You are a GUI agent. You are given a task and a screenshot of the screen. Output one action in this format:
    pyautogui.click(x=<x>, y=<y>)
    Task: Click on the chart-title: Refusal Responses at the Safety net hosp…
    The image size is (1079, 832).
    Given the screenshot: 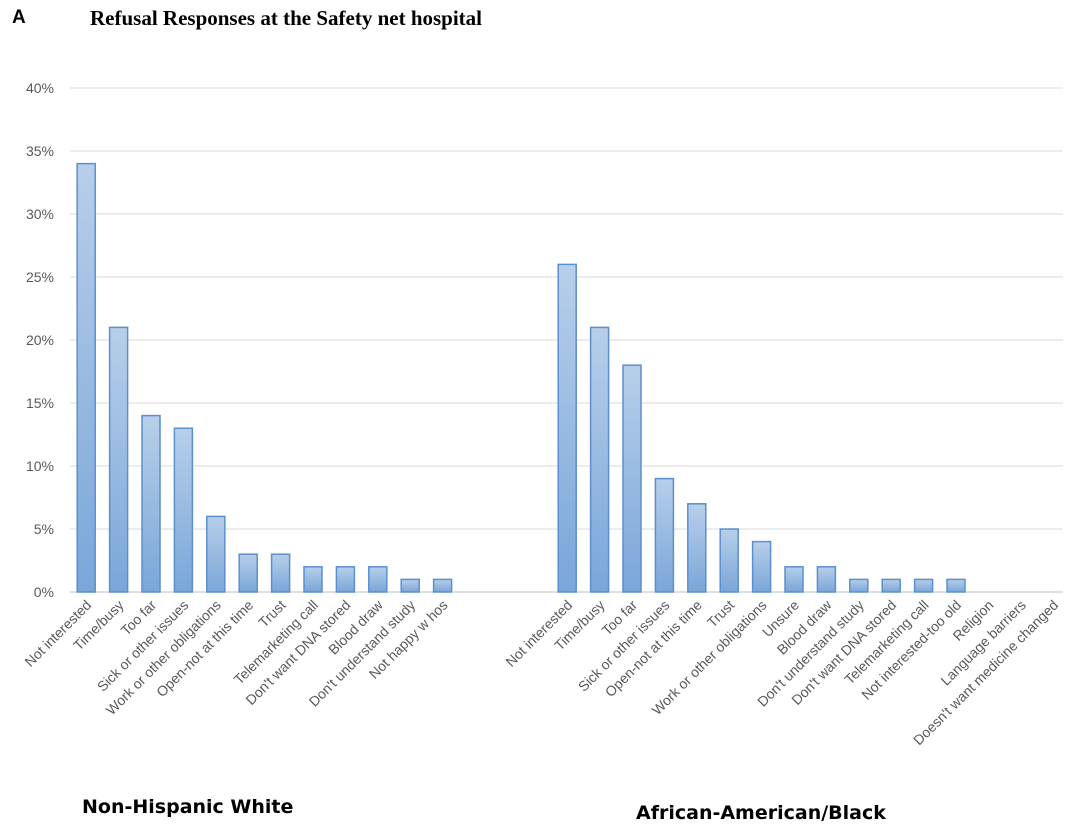 What is the action you would take?
    pyautogui.click(x=286, y=18)
    